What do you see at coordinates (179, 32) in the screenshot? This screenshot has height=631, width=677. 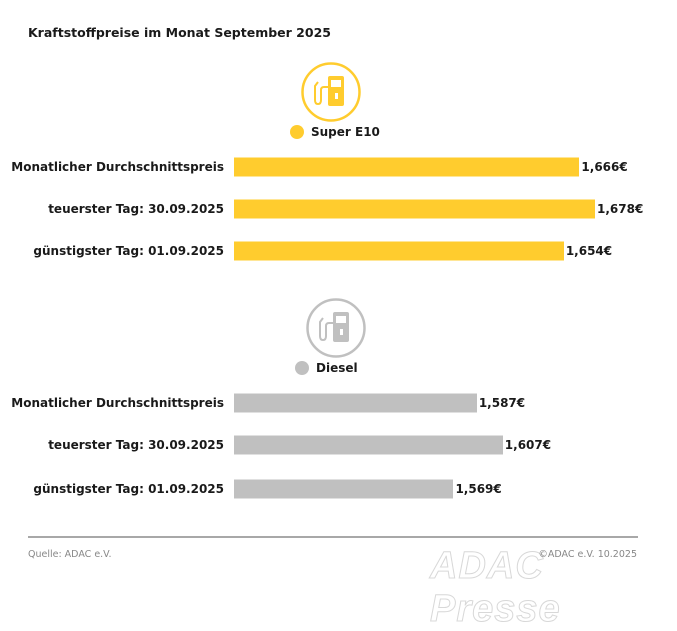 I see `chart-title: Kraftstoffpreise im Monat September 2025` at bounding box center [179, 32].